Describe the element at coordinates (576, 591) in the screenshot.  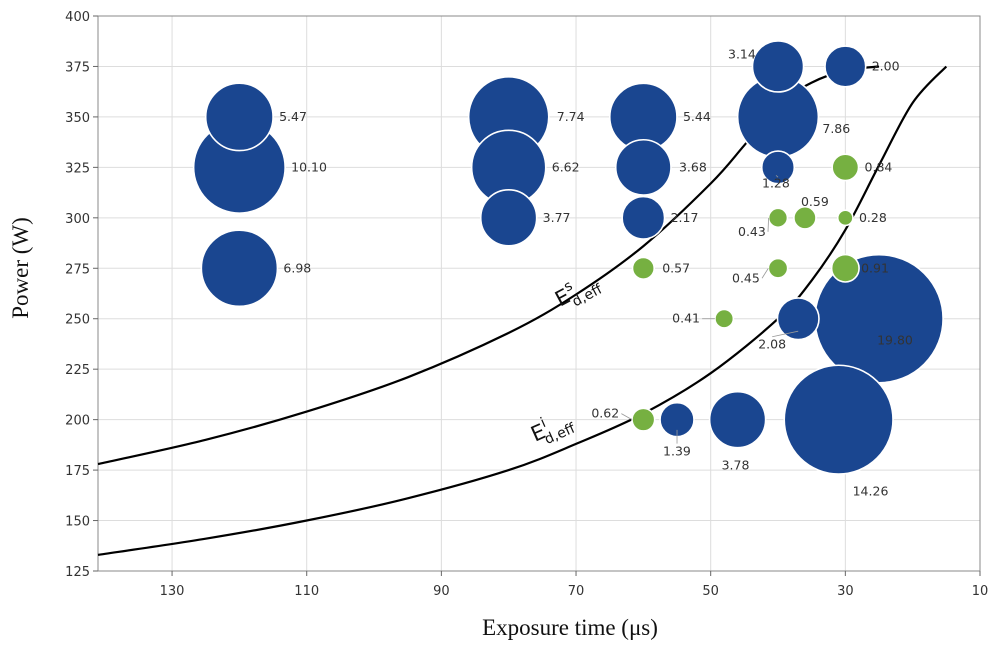
I see `x-tick-label: 70` at that location.